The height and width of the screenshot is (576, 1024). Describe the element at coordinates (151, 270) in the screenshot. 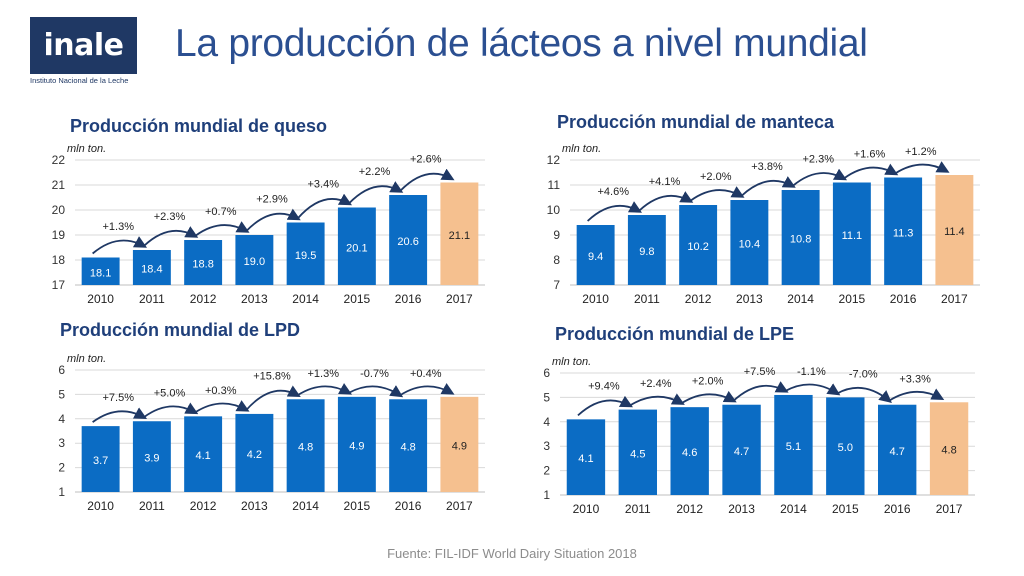

I see `bar-value-label: 18.4` at that location.